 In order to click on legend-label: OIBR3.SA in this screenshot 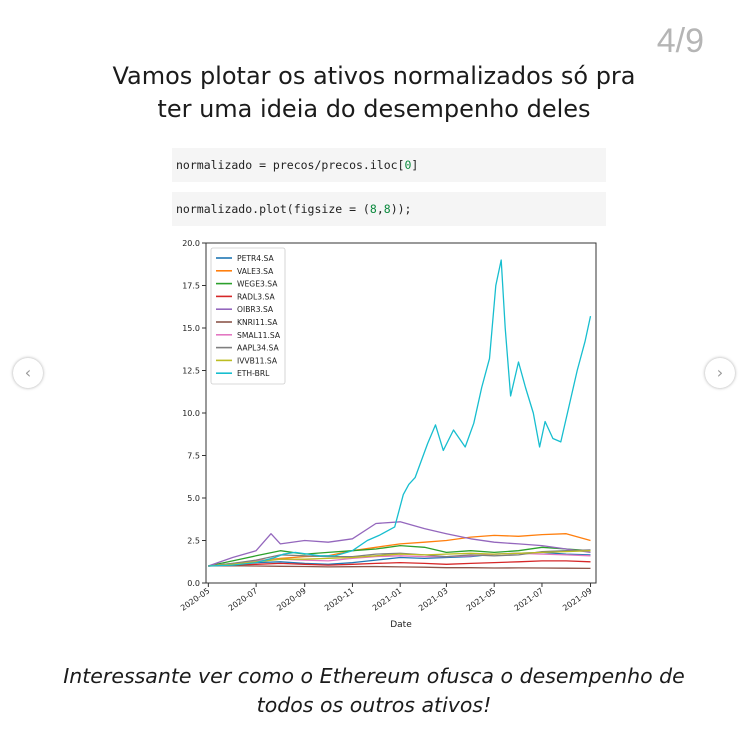, I will do `click(255, 309)`.